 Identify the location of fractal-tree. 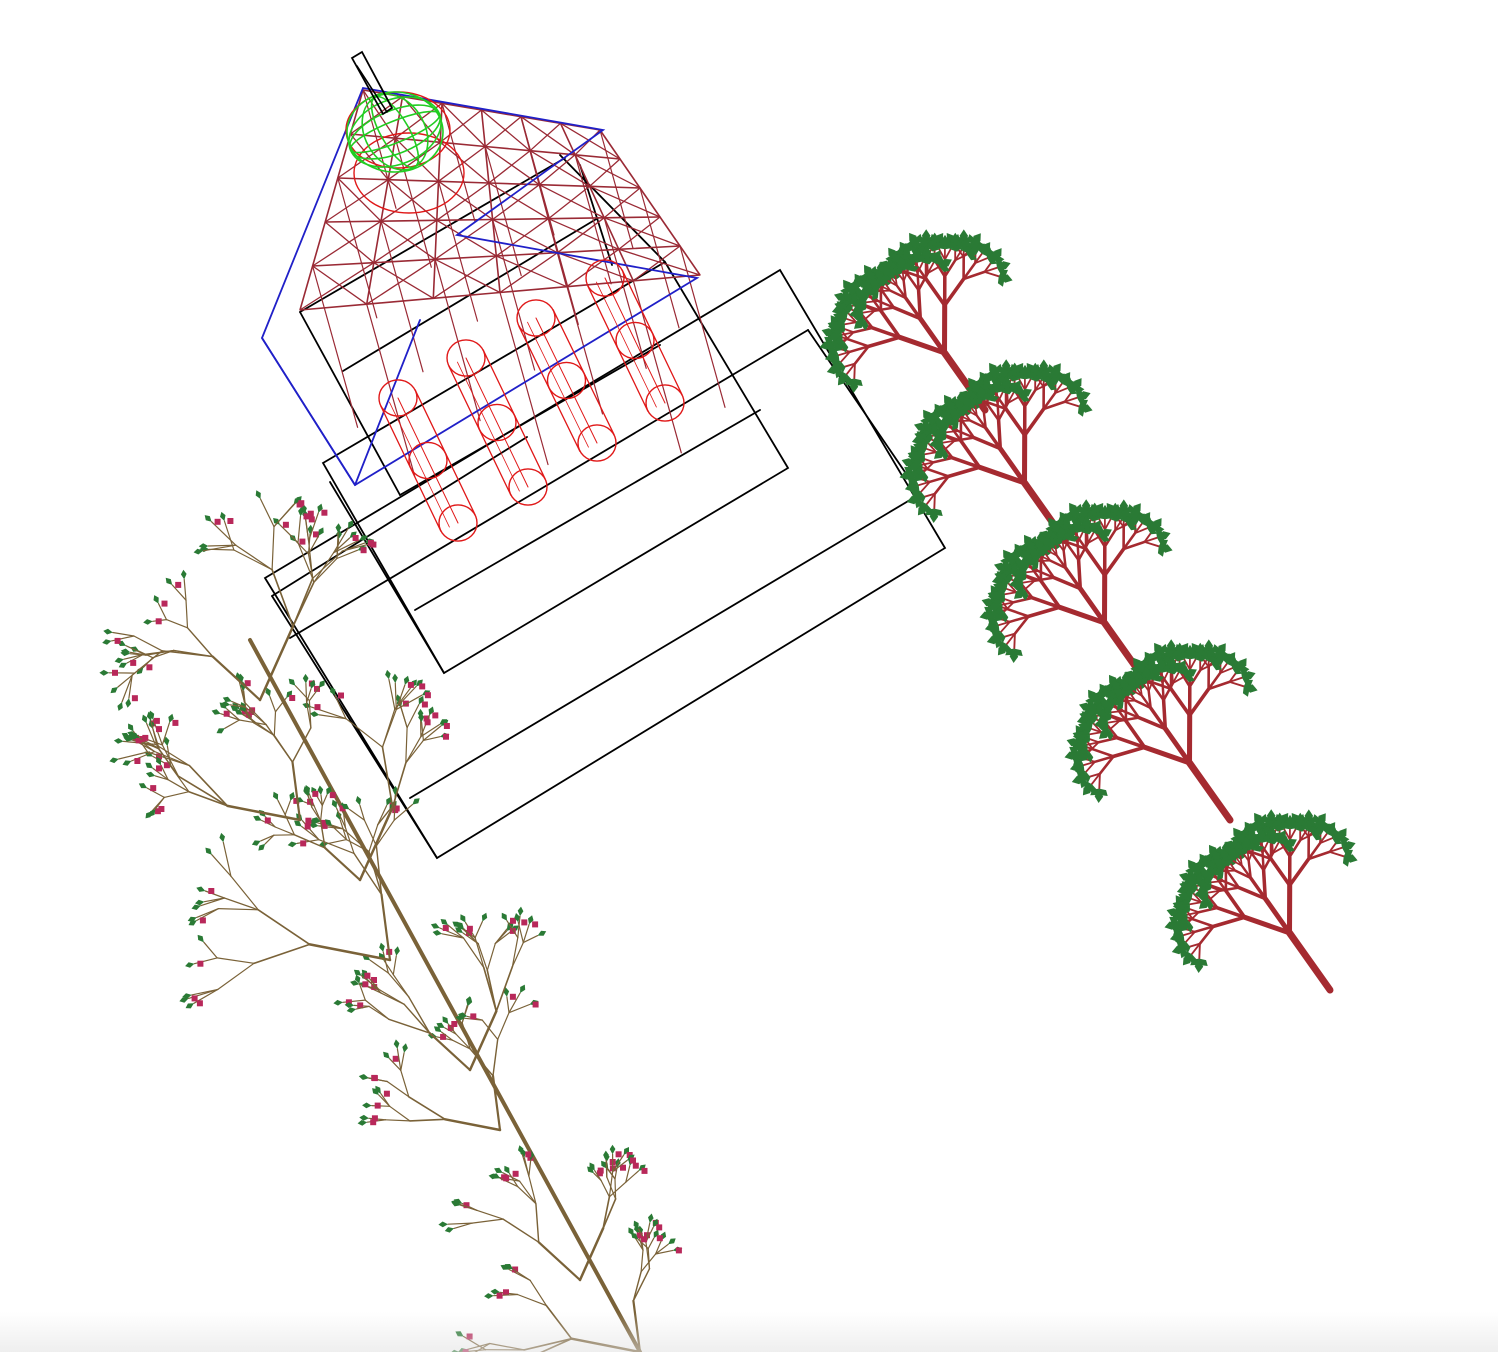
(1261, 901).